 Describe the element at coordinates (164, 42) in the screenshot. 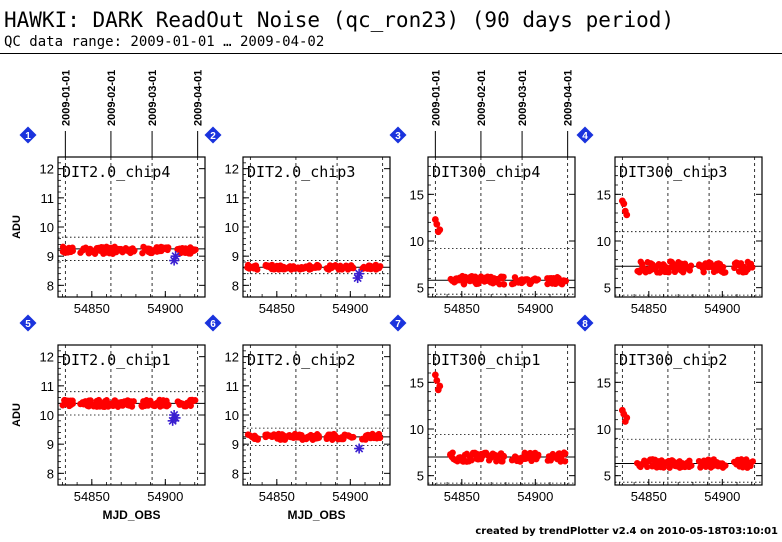

I see `qc-data-range: QC data range: 2009-01-01 … 2009-04-02` at that location.